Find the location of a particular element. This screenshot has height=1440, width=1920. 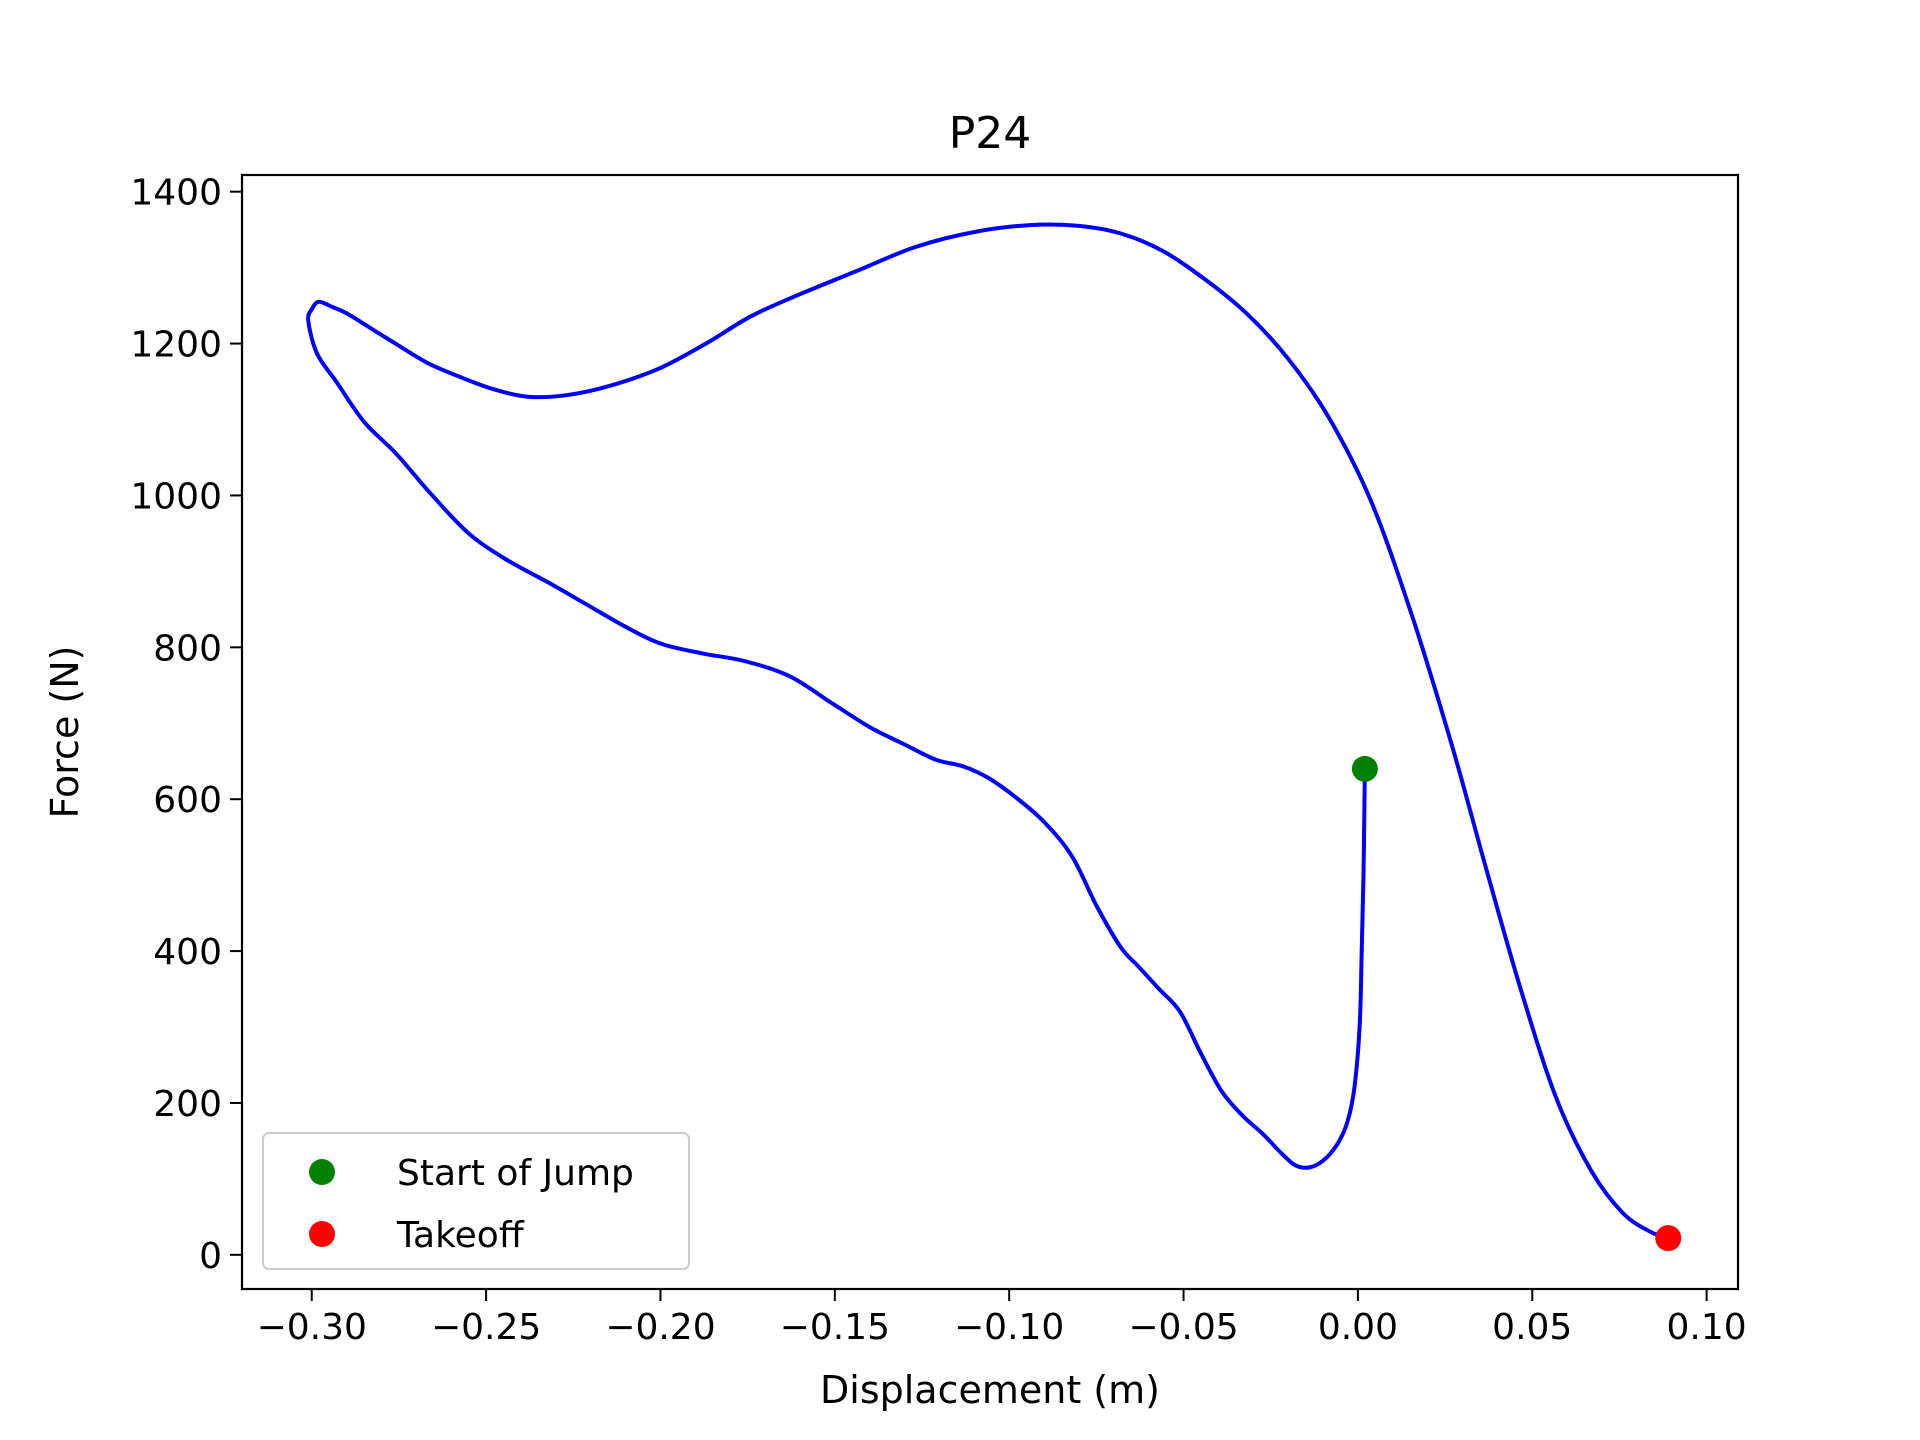

x-tick-label: 0.05 is located at coordinates (1532, 1327).